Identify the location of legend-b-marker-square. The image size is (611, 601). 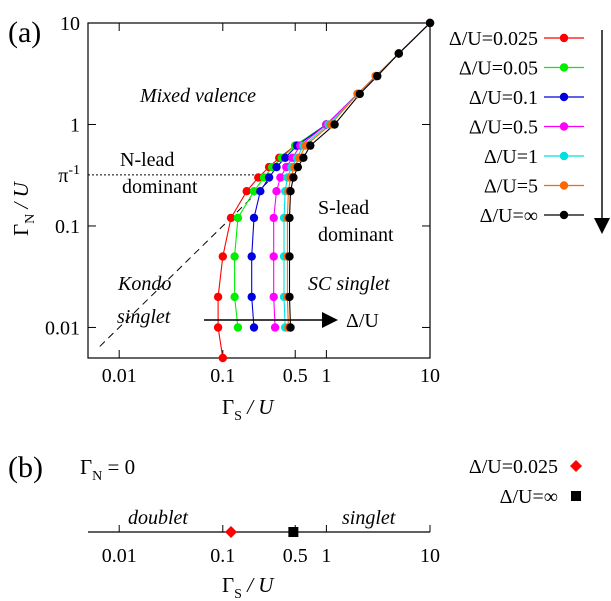
(576, 496).